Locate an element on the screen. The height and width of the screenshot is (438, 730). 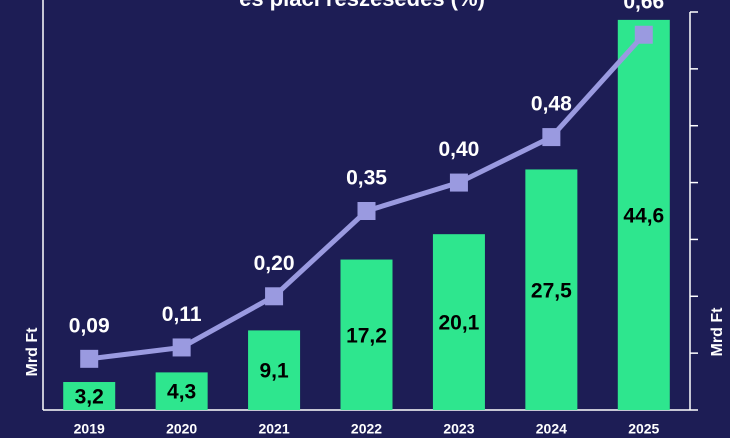
line-label: 0,35 is located at coordinates (366, 178).